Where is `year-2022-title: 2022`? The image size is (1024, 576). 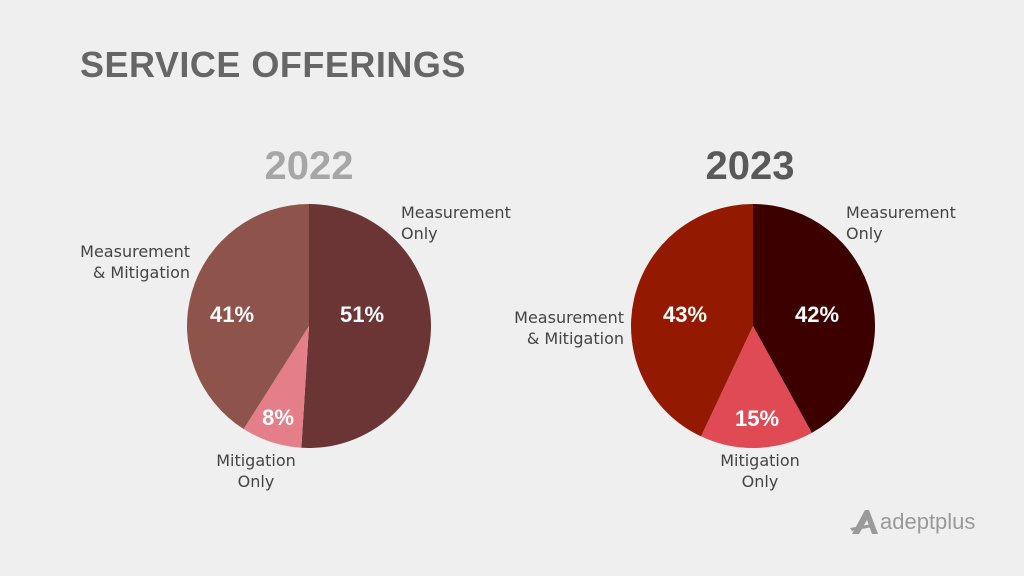
year-2022-title: 2022 is located at coordinates (309, 166).